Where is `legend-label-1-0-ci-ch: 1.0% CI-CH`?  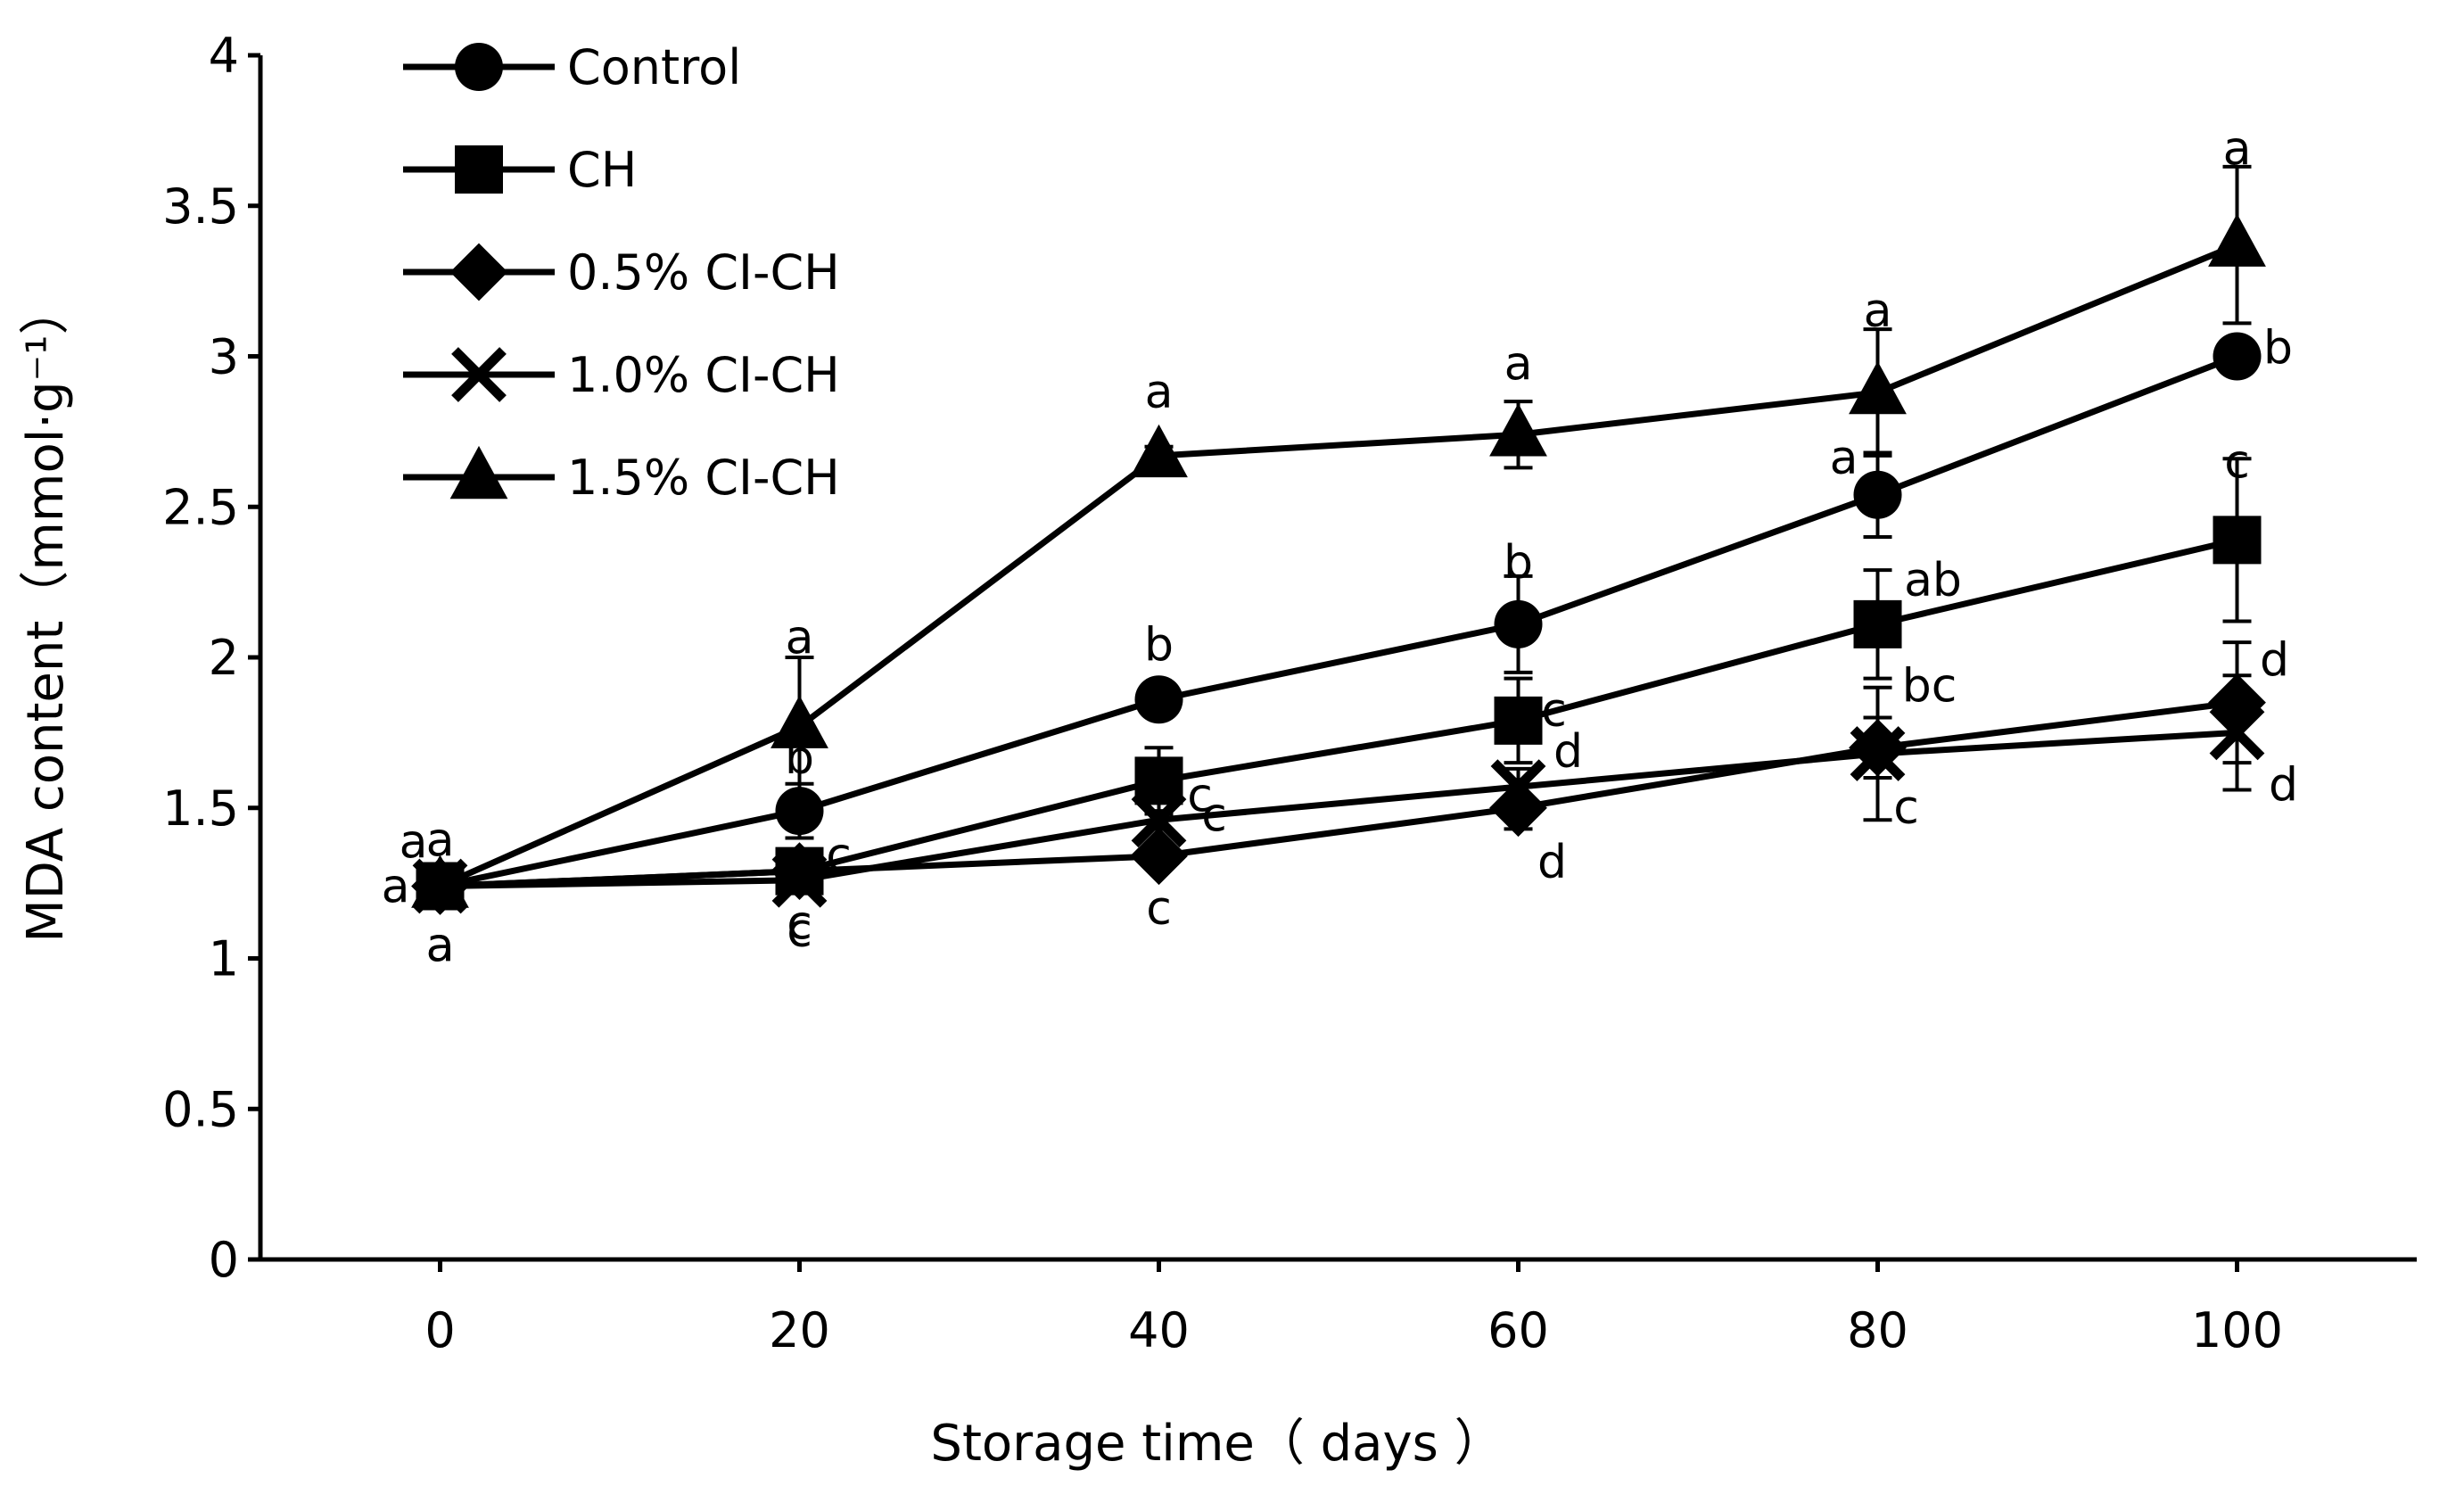 legend-label-1-0-ci-ch: 1.0% CI-CH is located at coordinates (703, 375).